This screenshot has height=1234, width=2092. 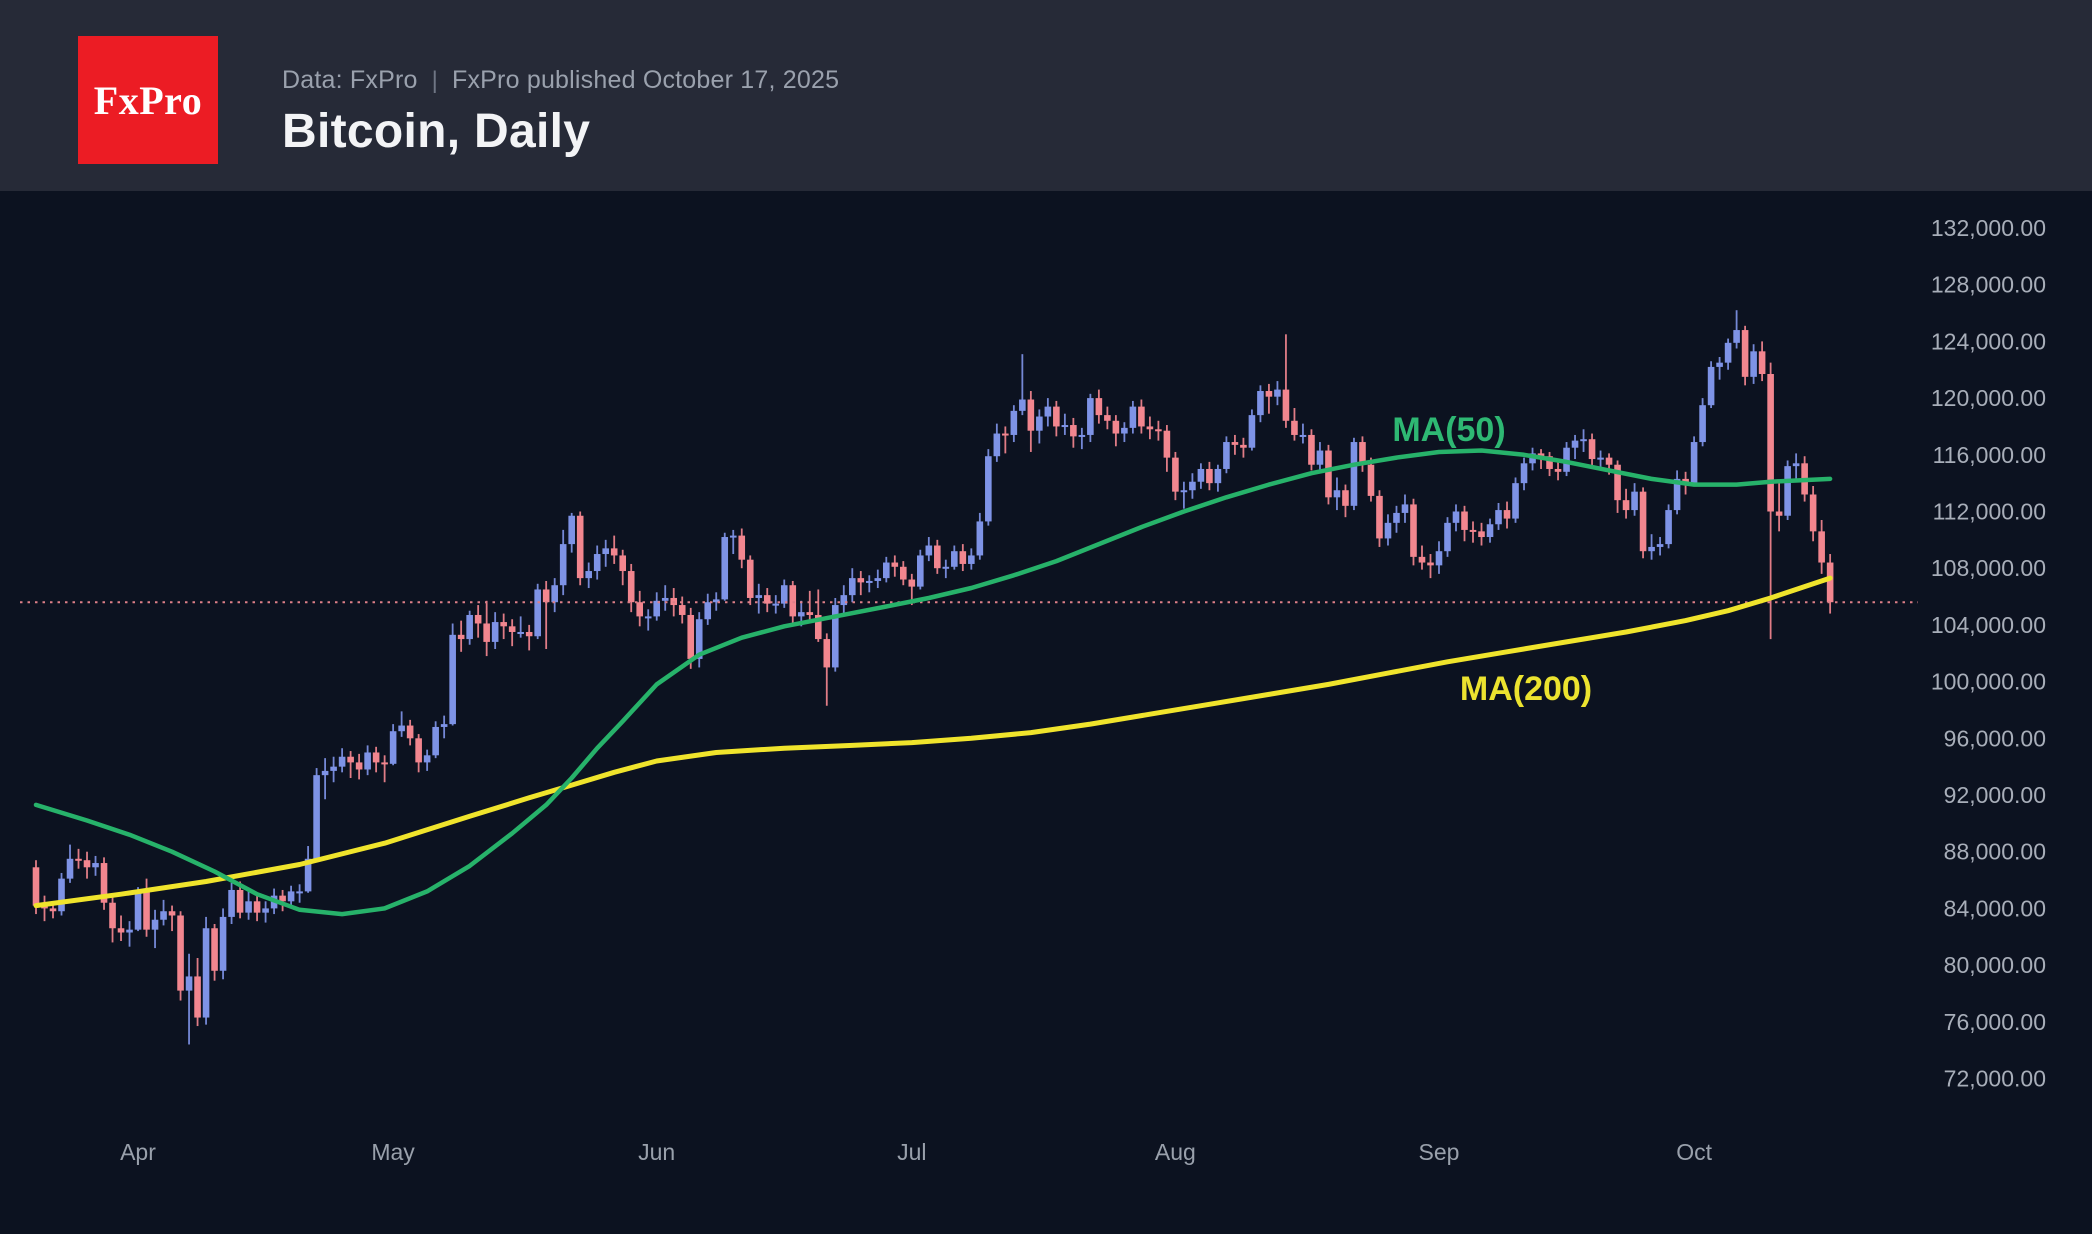 I want to click on y-axis-label: 116,000.00, so click(x=1989, y=455).